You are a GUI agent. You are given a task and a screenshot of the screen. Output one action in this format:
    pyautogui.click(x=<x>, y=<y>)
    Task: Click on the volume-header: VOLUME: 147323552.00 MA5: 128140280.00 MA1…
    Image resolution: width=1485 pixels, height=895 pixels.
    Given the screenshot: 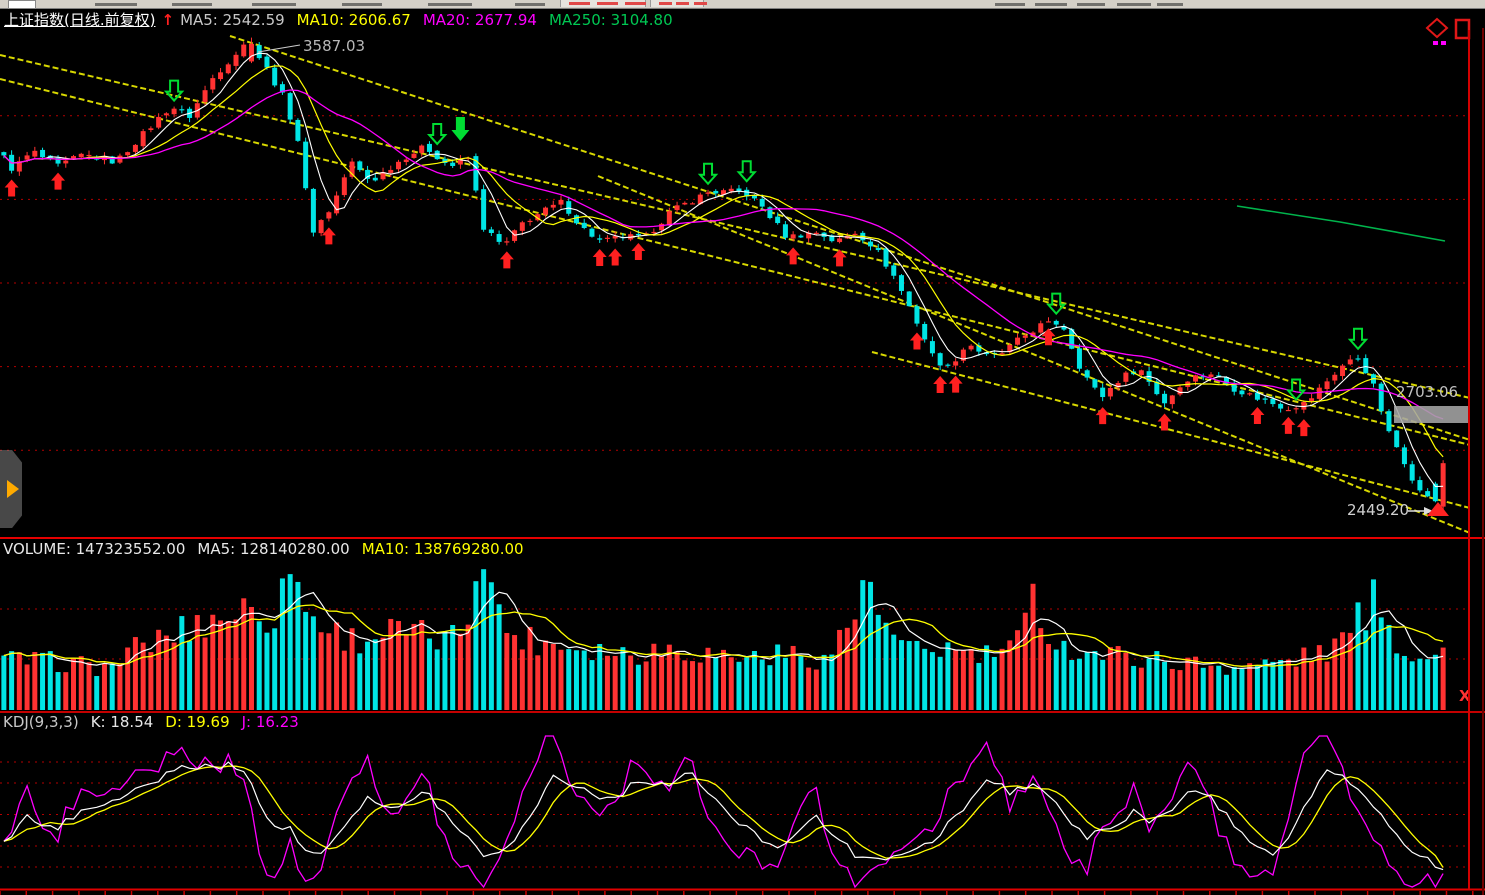 What is the action you would take?
    pyautogui.click(x=269, y=549)
    